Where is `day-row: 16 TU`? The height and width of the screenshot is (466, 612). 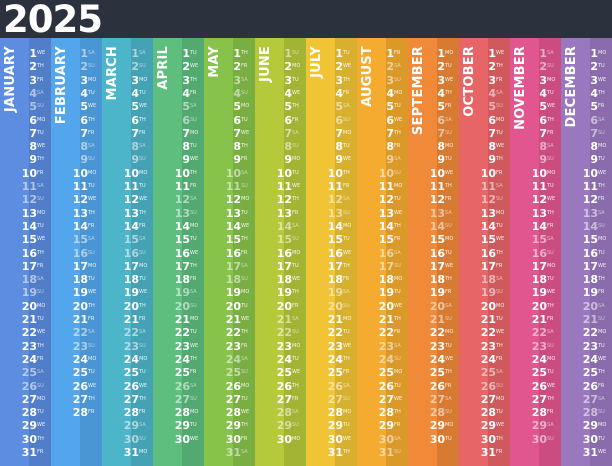
day-row: 16 TU is located at coordinates (433, 253).